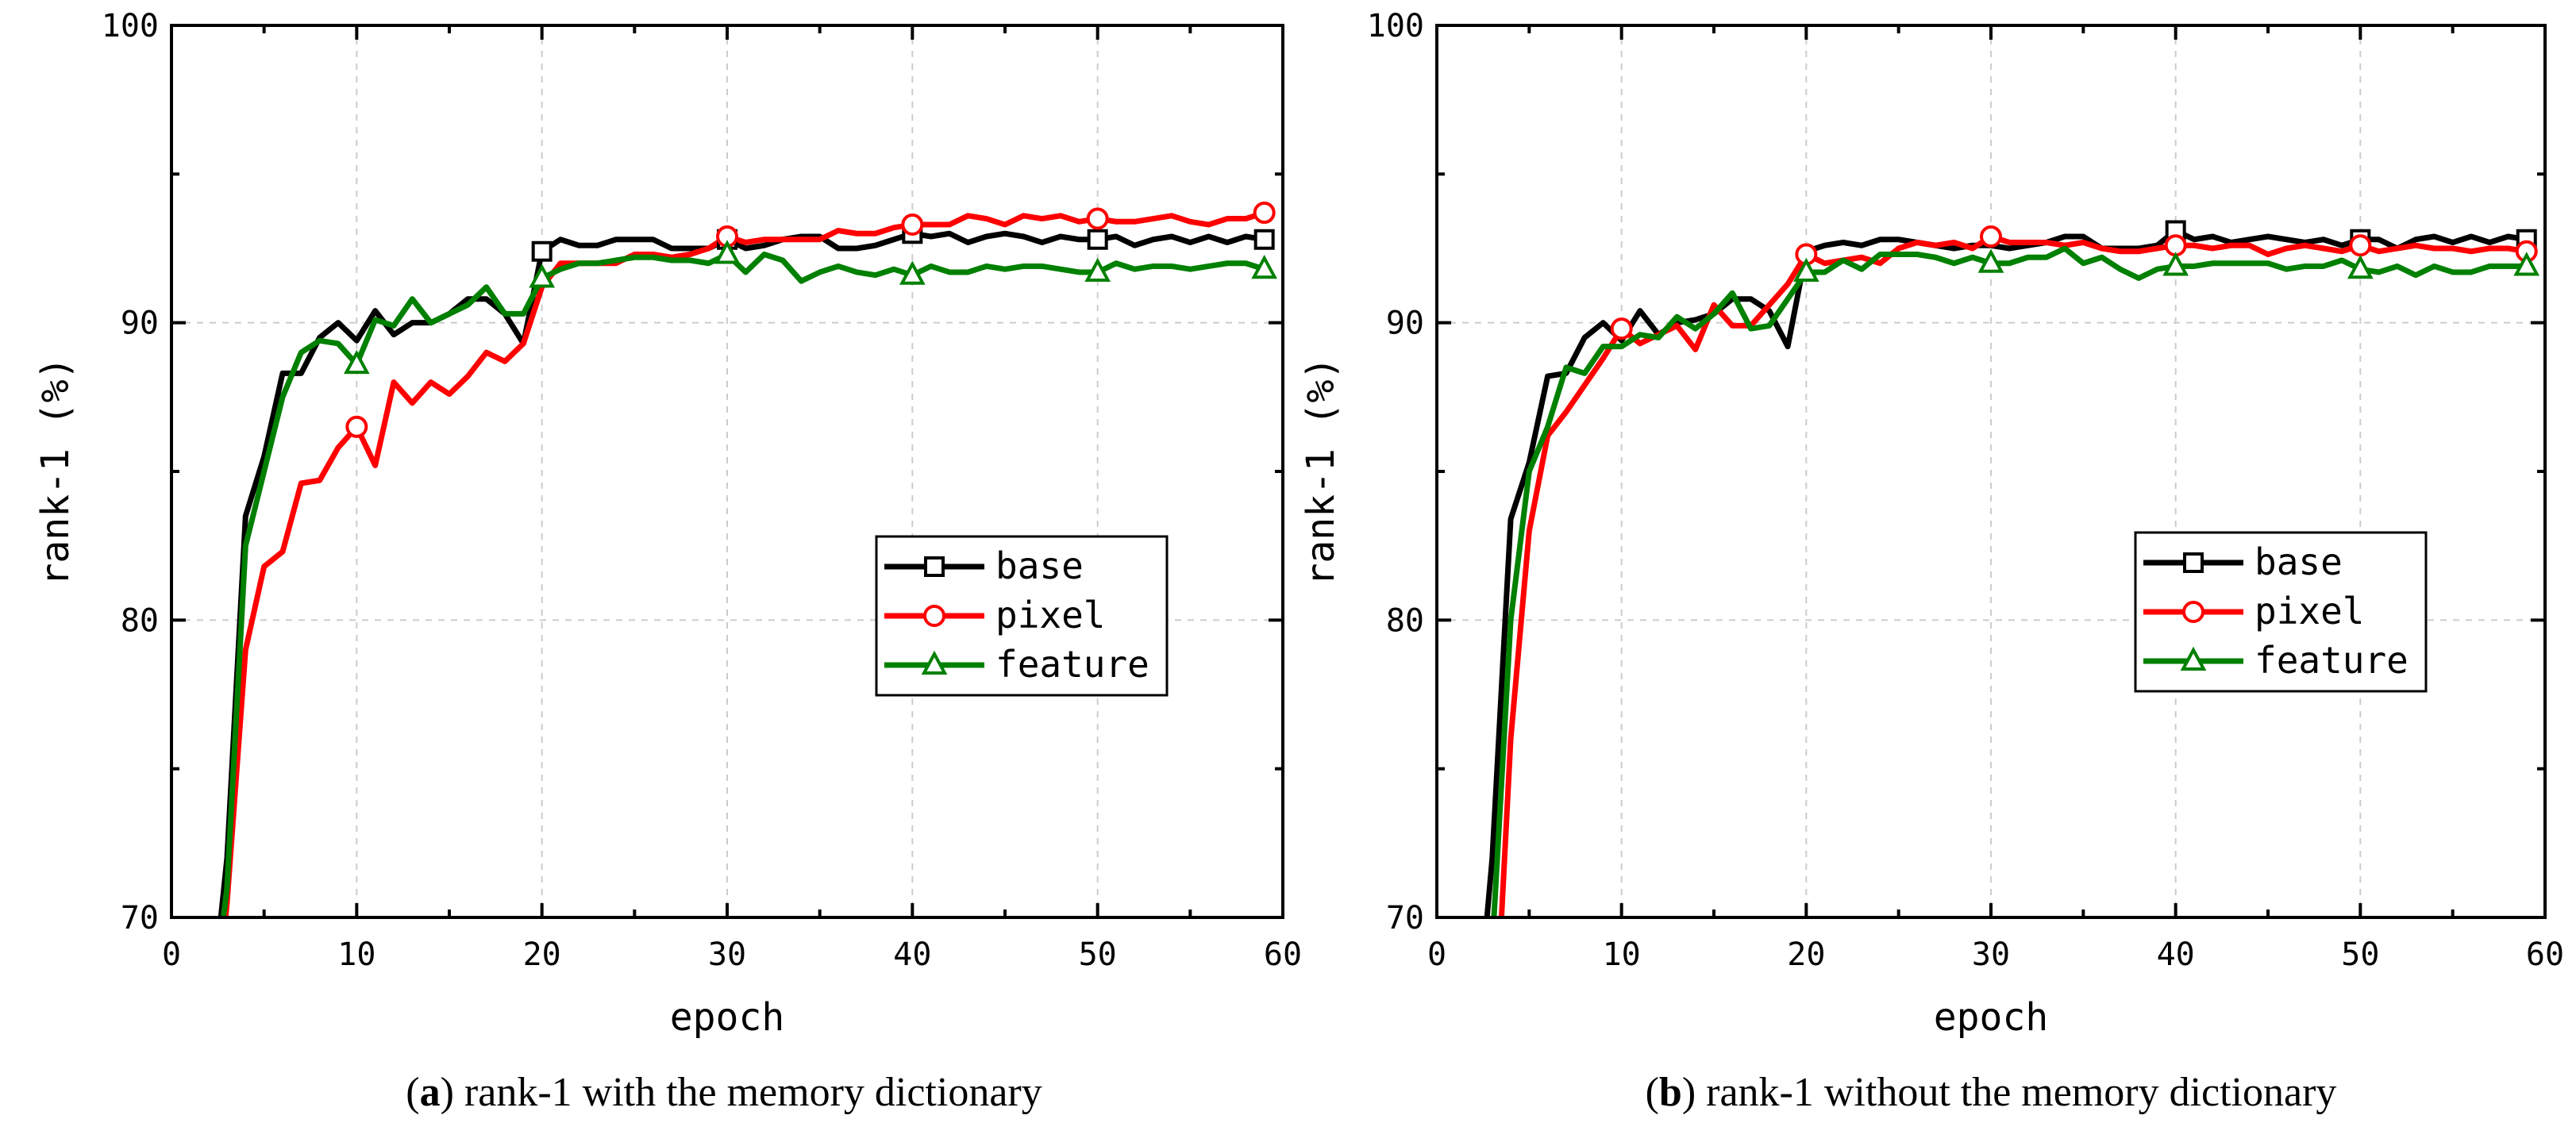 This screenshot has height=1146, width=2576. I want to click on caption-text: rank-1 with the memory dictionary, so click(753, 1092).